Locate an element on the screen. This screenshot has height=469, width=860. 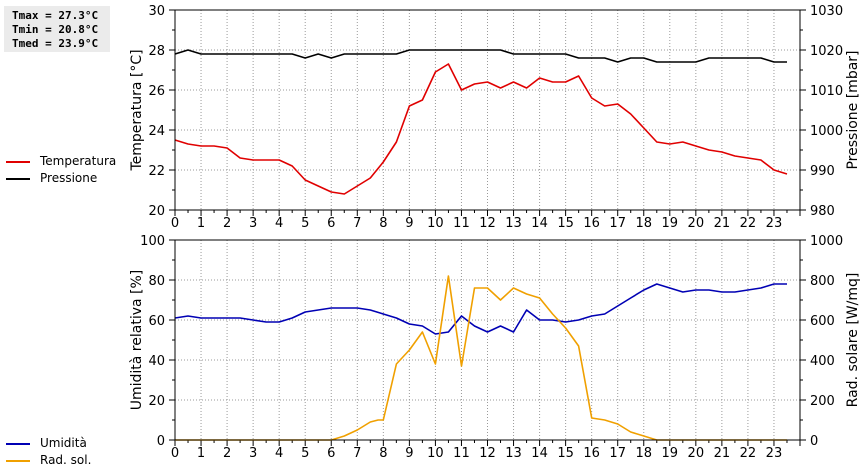
legend-label-temperatura: Temperatura is located at coordinates (78, 161).